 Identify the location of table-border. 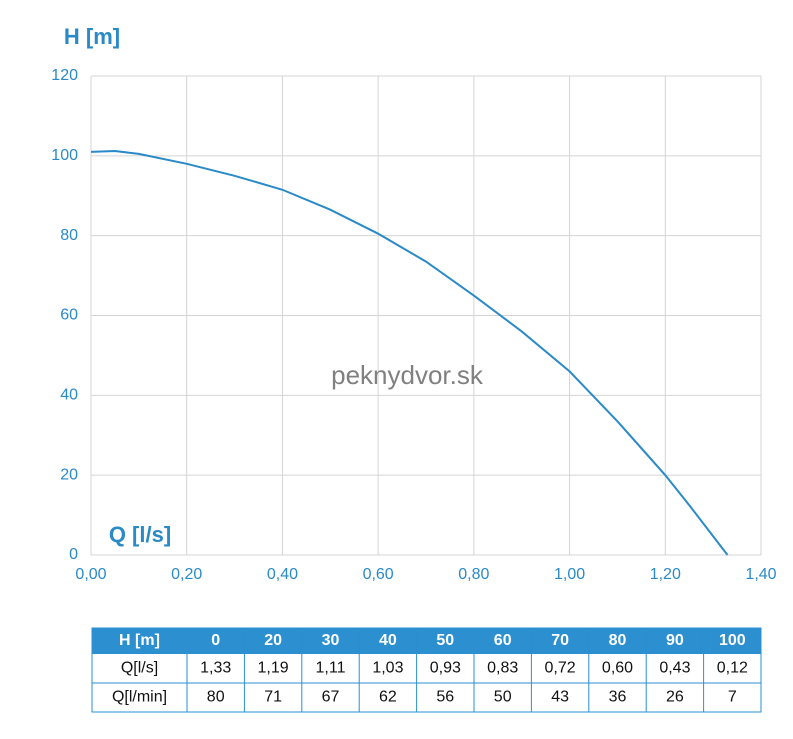
(426, 670).